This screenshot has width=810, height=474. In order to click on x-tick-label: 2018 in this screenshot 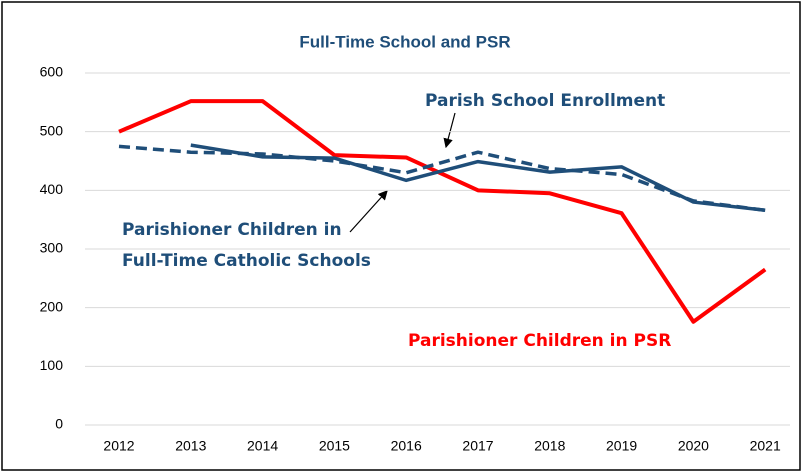, I will do `click(549, 446)`.